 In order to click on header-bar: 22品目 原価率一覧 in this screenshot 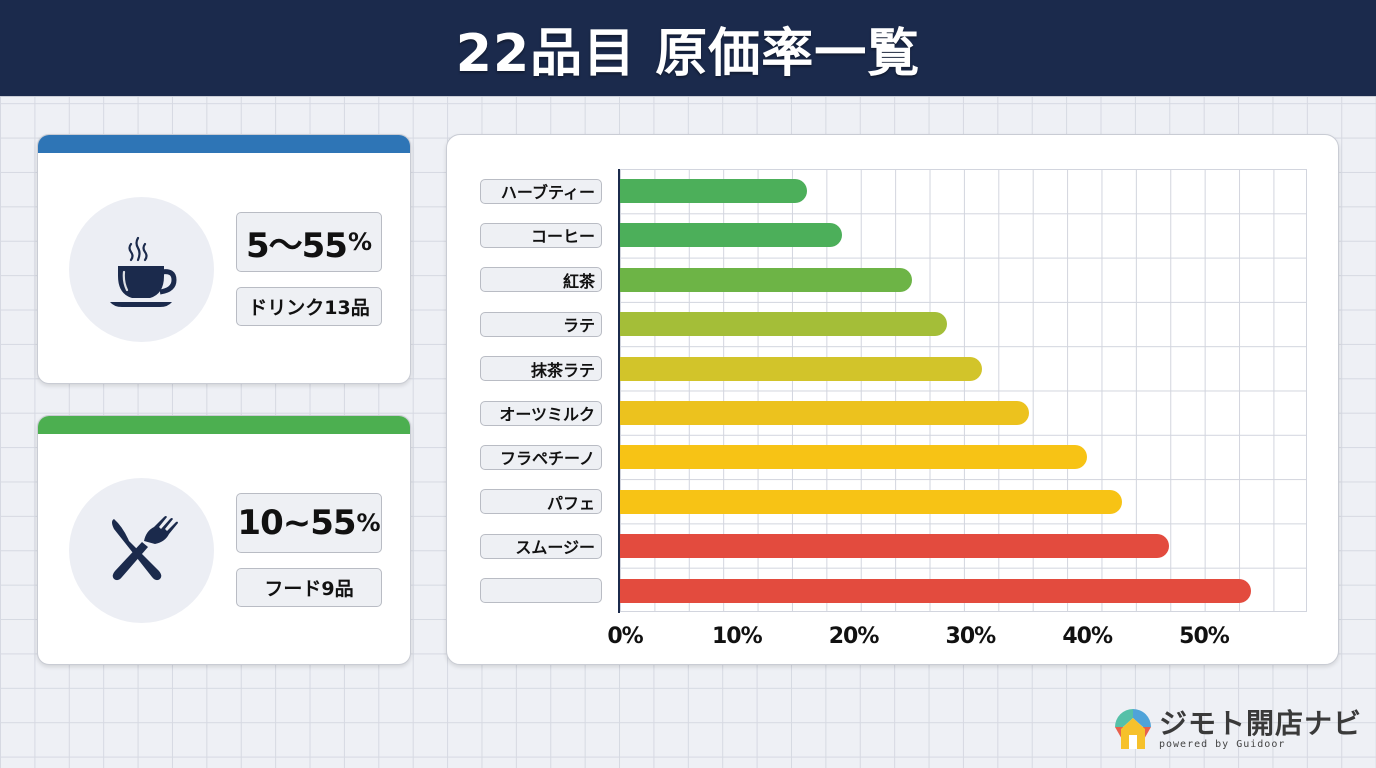, I will do `click(688, 48)`.